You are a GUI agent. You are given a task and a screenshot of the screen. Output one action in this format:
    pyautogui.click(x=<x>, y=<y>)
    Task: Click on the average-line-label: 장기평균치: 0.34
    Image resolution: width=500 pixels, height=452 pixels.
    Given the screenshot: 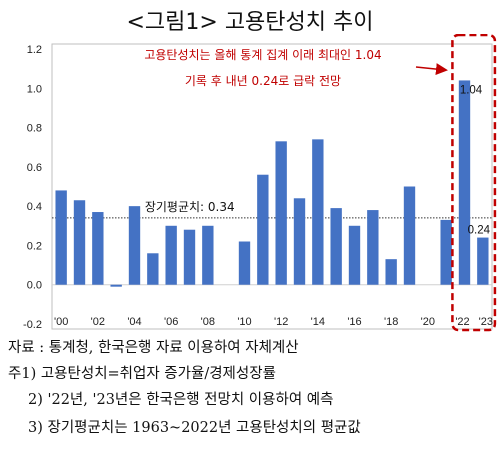 What is the action you would take?
    pyautogui.click(x=190, y=207)
    